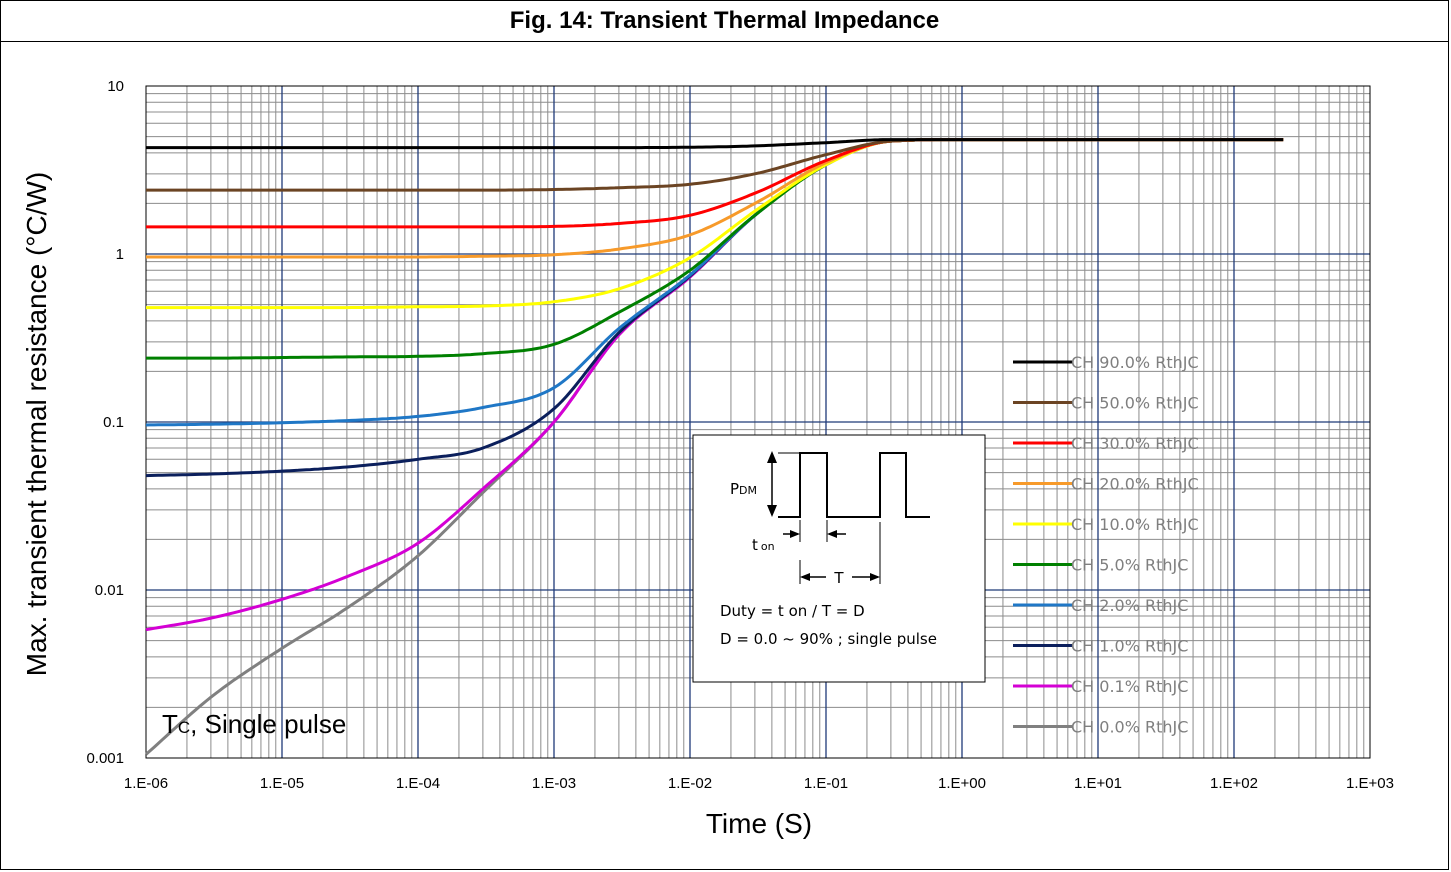 The width and height of the screenshot is (1451, 872). Describe the element at coordinates (113, 422) in the screenshot. I see `y-tick-label: 0.1` at that location.